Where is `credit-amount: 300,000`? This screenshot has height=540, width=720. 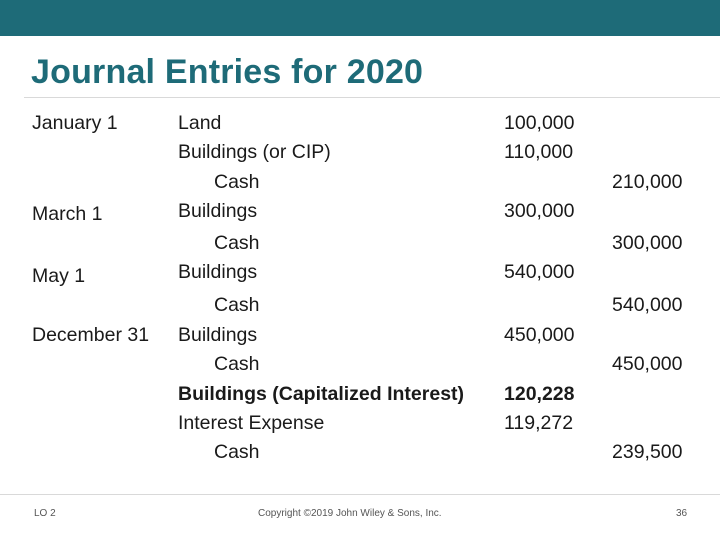
credit-amount: 300,000 is located at coordinates (647, 243).